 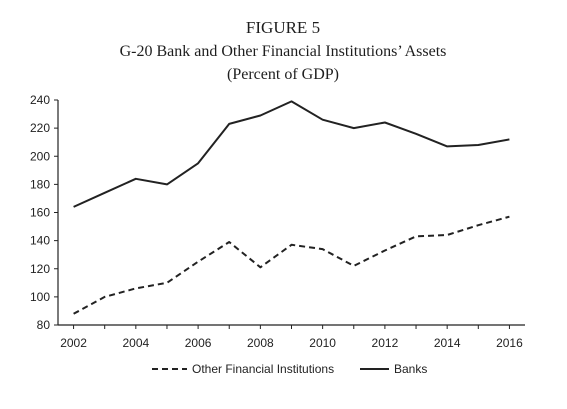 I want to click on y-tick-label: 120, so click(x=40, y=269).